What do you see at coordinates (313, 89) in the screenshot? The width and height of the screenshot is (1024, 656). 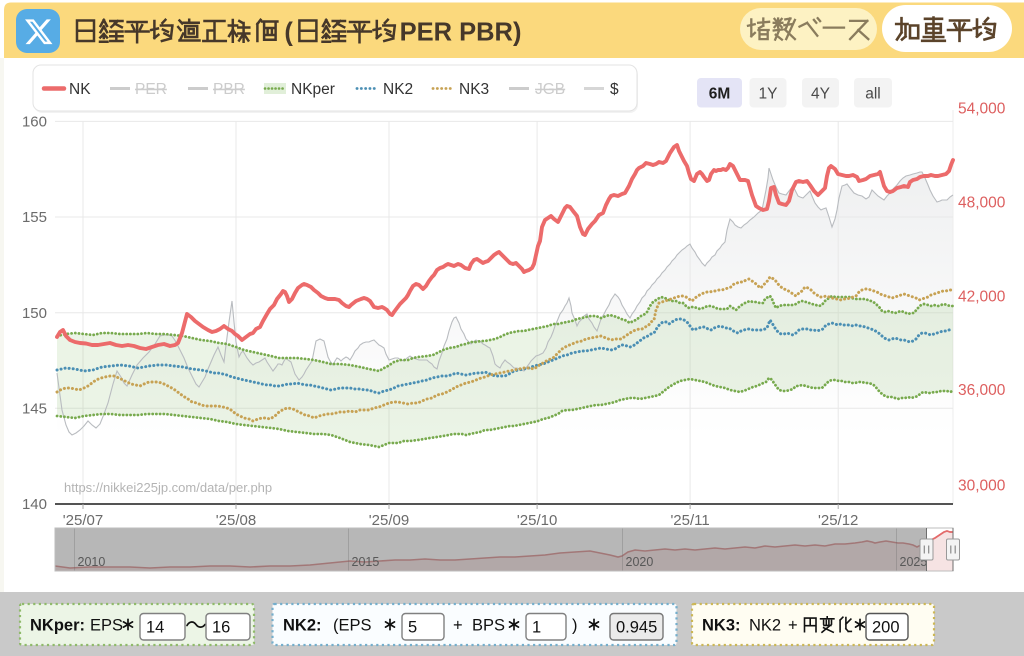 I see `svg-text: NKper` at bounding box center [313, 89].